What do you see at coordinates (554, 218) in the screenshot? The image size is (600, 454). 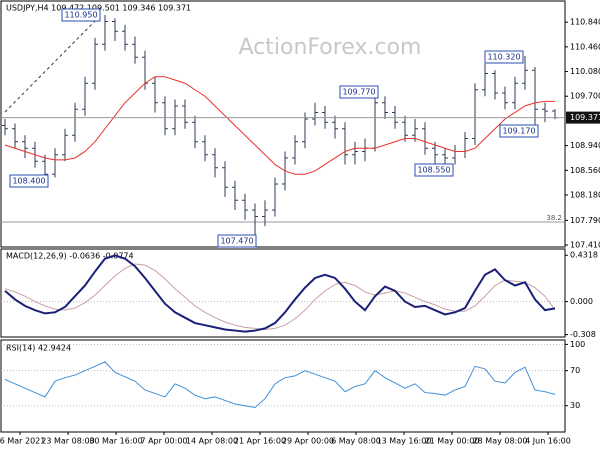 I see `fib-label: 38.2` at bounding box center [554, 218].